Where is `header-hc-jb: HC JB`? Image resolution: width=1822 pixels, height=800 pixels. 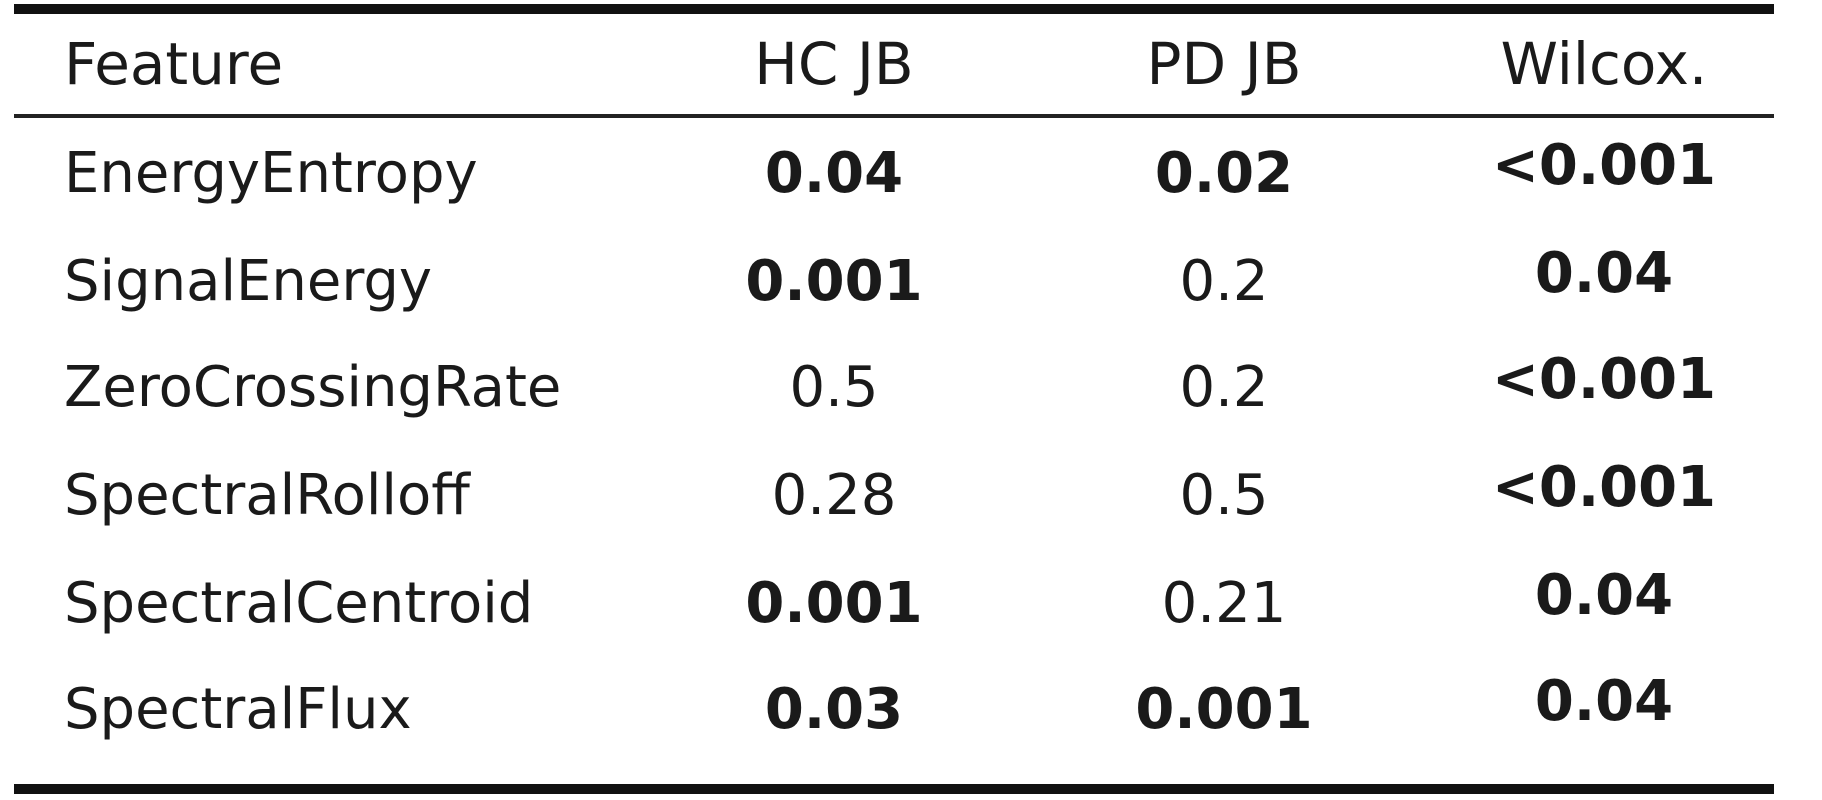
header-hc-jb: HC JB is located at coordinates (834, 64).